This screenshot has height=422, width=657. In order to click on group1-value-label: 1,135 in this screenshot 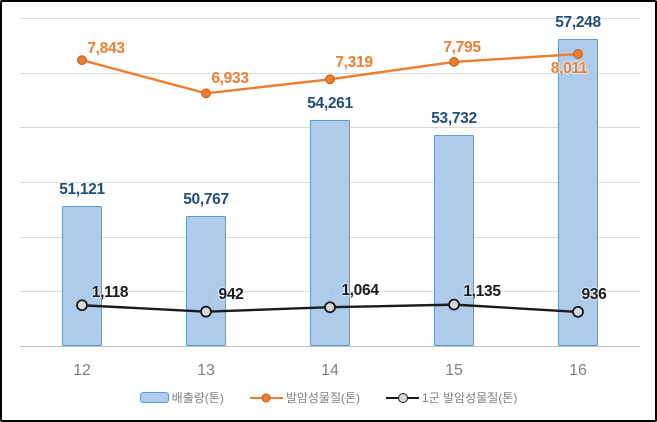, I will do `click(482, 291)`.